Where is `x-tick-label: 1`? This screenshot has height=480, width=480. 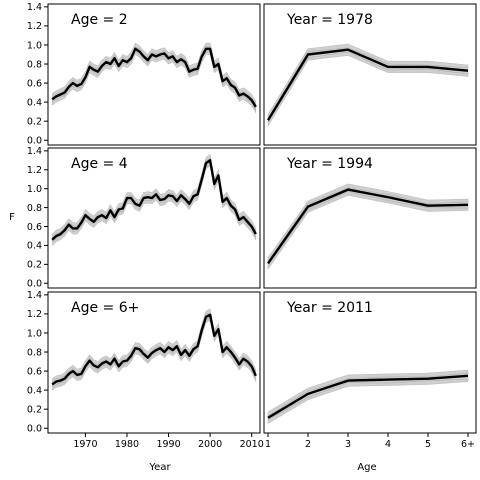
x-tick-label: 1 is located at coordinates (268, 444).